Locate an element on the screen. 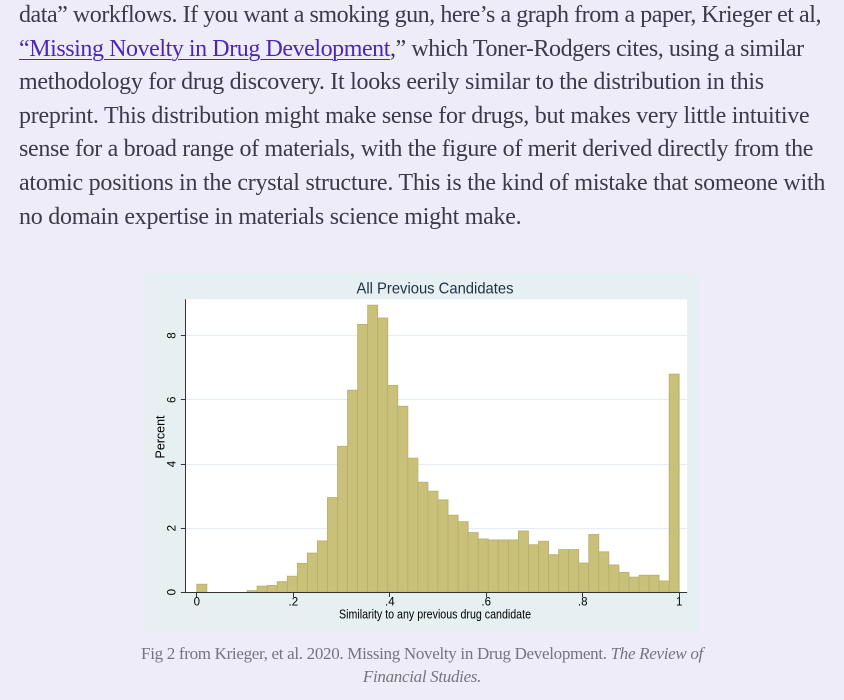 This screenshot has width=844, height=700. svg-text: 1 is located at coordinates (679, 603).